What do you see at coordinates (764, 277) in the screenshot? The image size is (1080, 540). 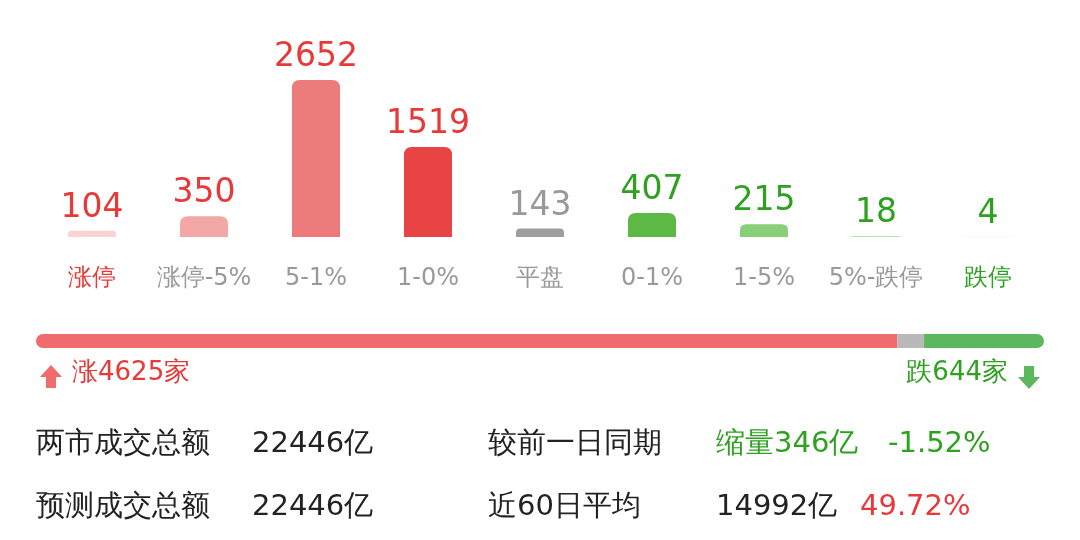 I see `x-tick-label: 1-5%` at bounding box center [764, 277].